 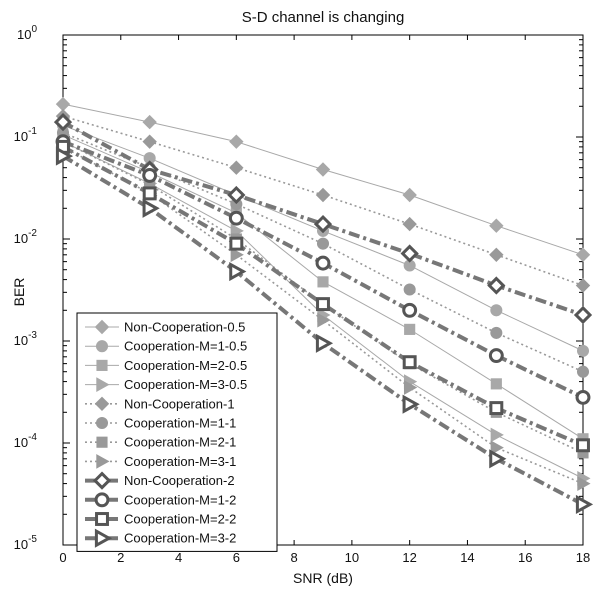 I want to click on legend-box, so click(x=177, y=432).